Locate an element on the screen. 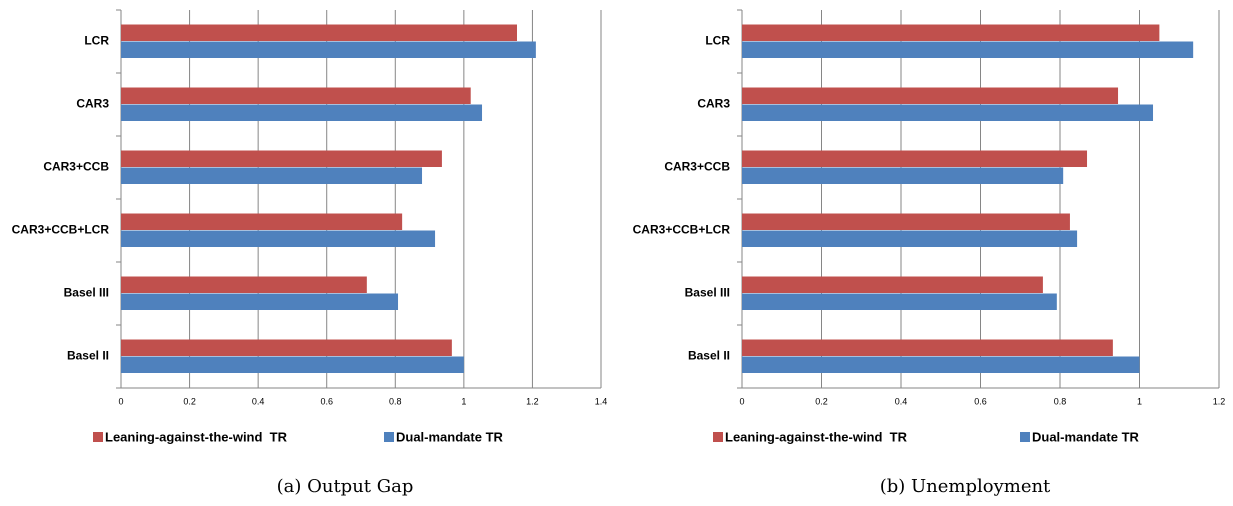 The image size is (1233, 506). caption: (a) Output Gap is located at coordinates (345, 486).